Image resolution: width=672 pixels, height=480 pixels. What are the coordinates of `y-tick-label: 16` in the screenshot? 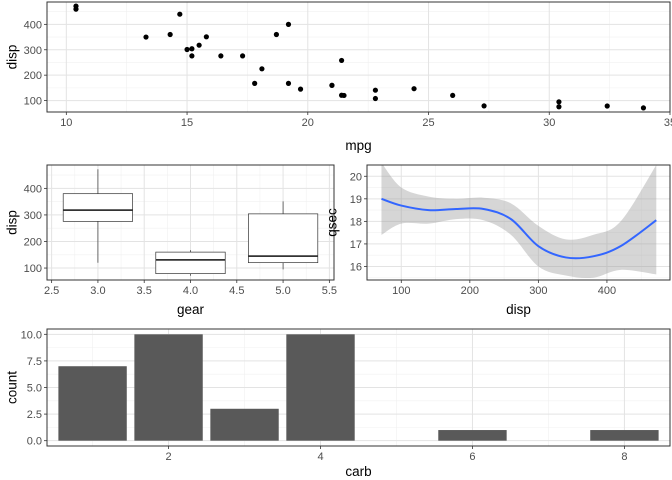 It's located at (356, 267).